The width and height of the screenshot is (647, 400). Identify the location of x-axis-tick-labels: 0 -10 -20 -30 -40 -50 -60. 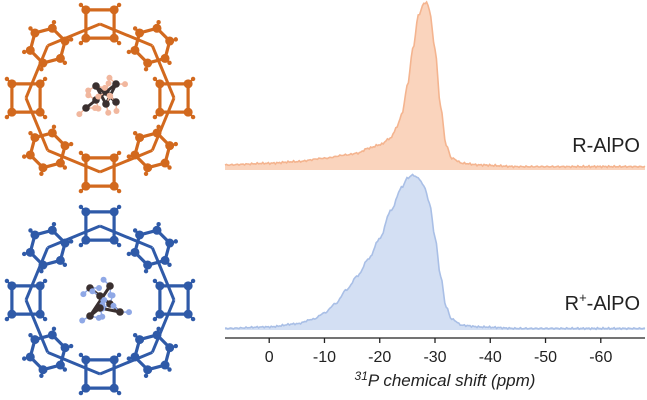
(439, 357).